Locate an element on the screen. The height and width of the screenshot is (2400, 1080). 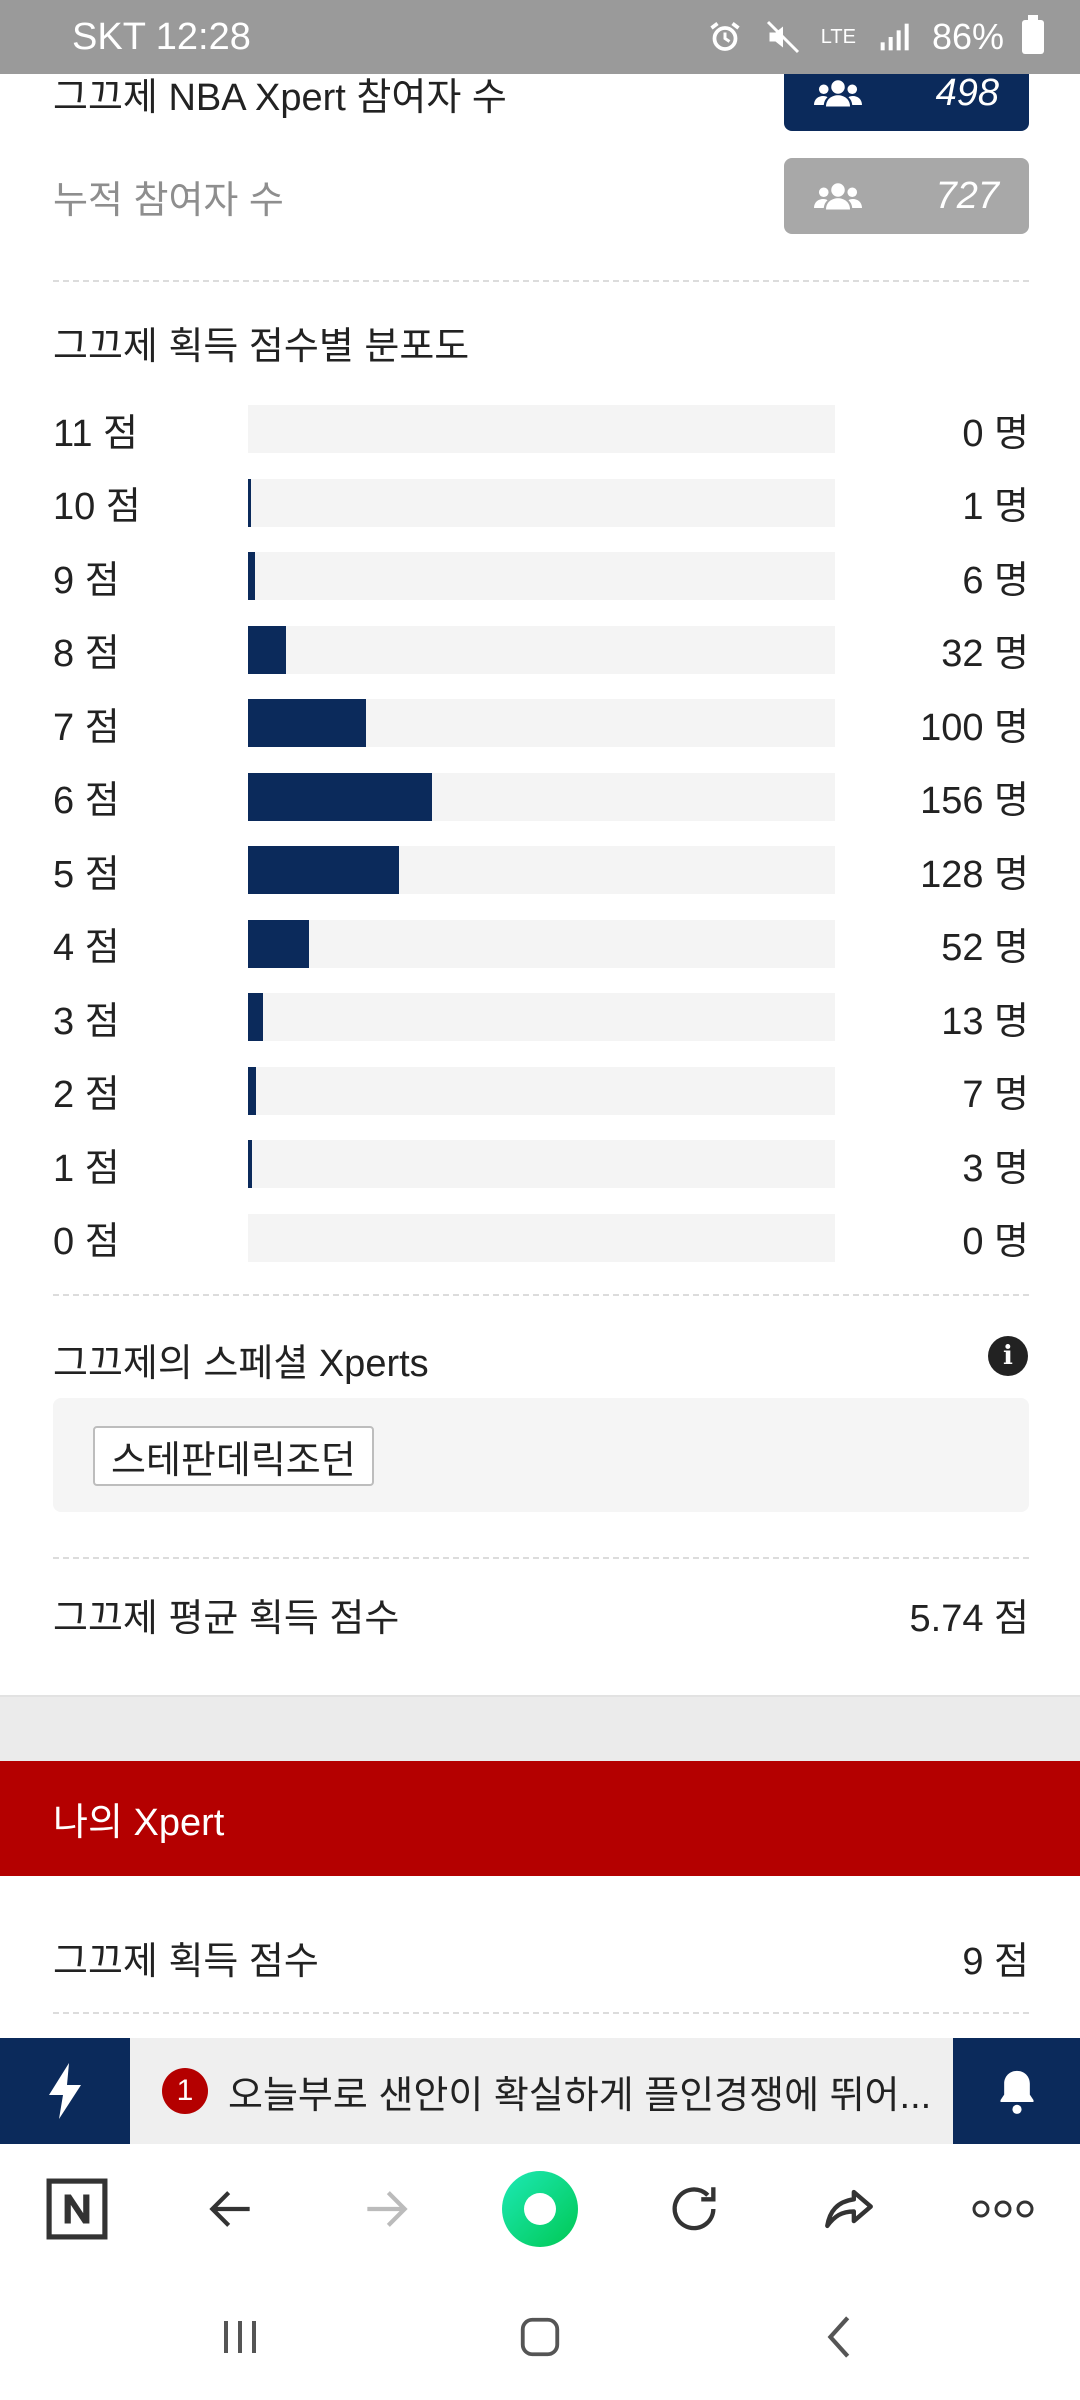
average-score-row: 그끄제 평균 획득 점수 5.74 점 is located at coordinates (541, 1614).